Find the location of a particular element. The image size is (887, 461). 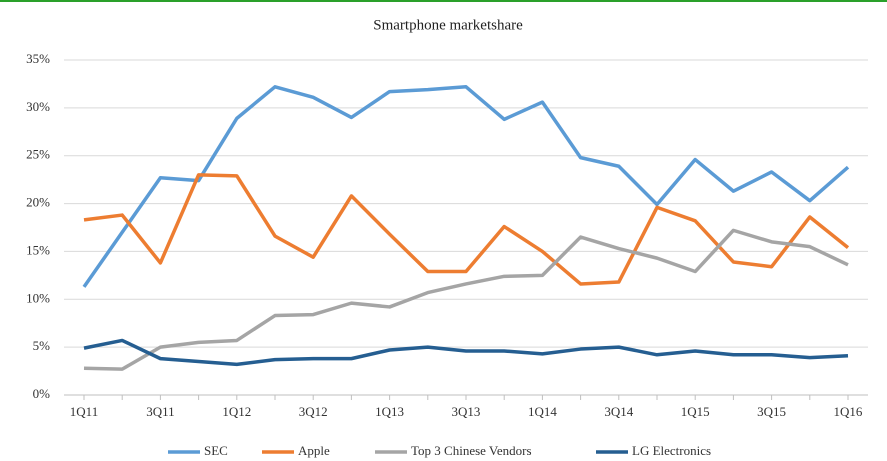

x-tick-label: 1Q11 is located at coordinates (84, 411).